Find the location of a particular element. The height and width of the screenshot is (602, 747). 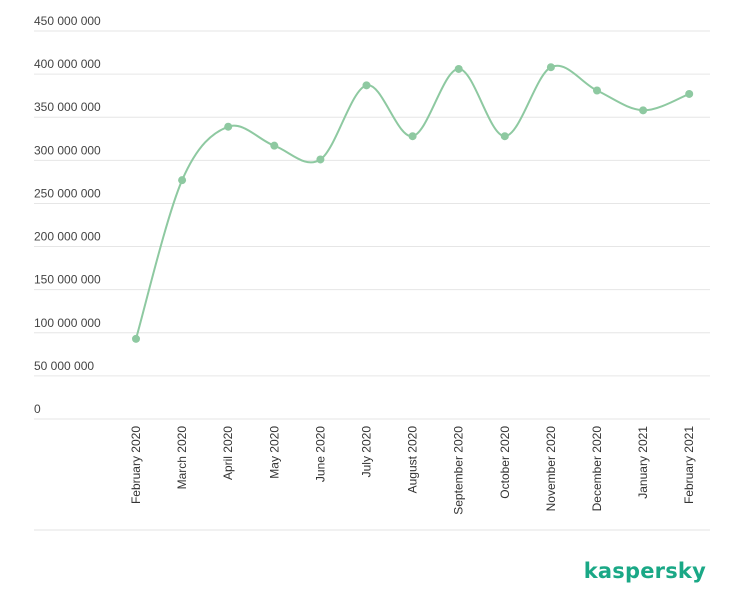

y-tick-label: 150 000 000 is located at coordinates (67, 280).